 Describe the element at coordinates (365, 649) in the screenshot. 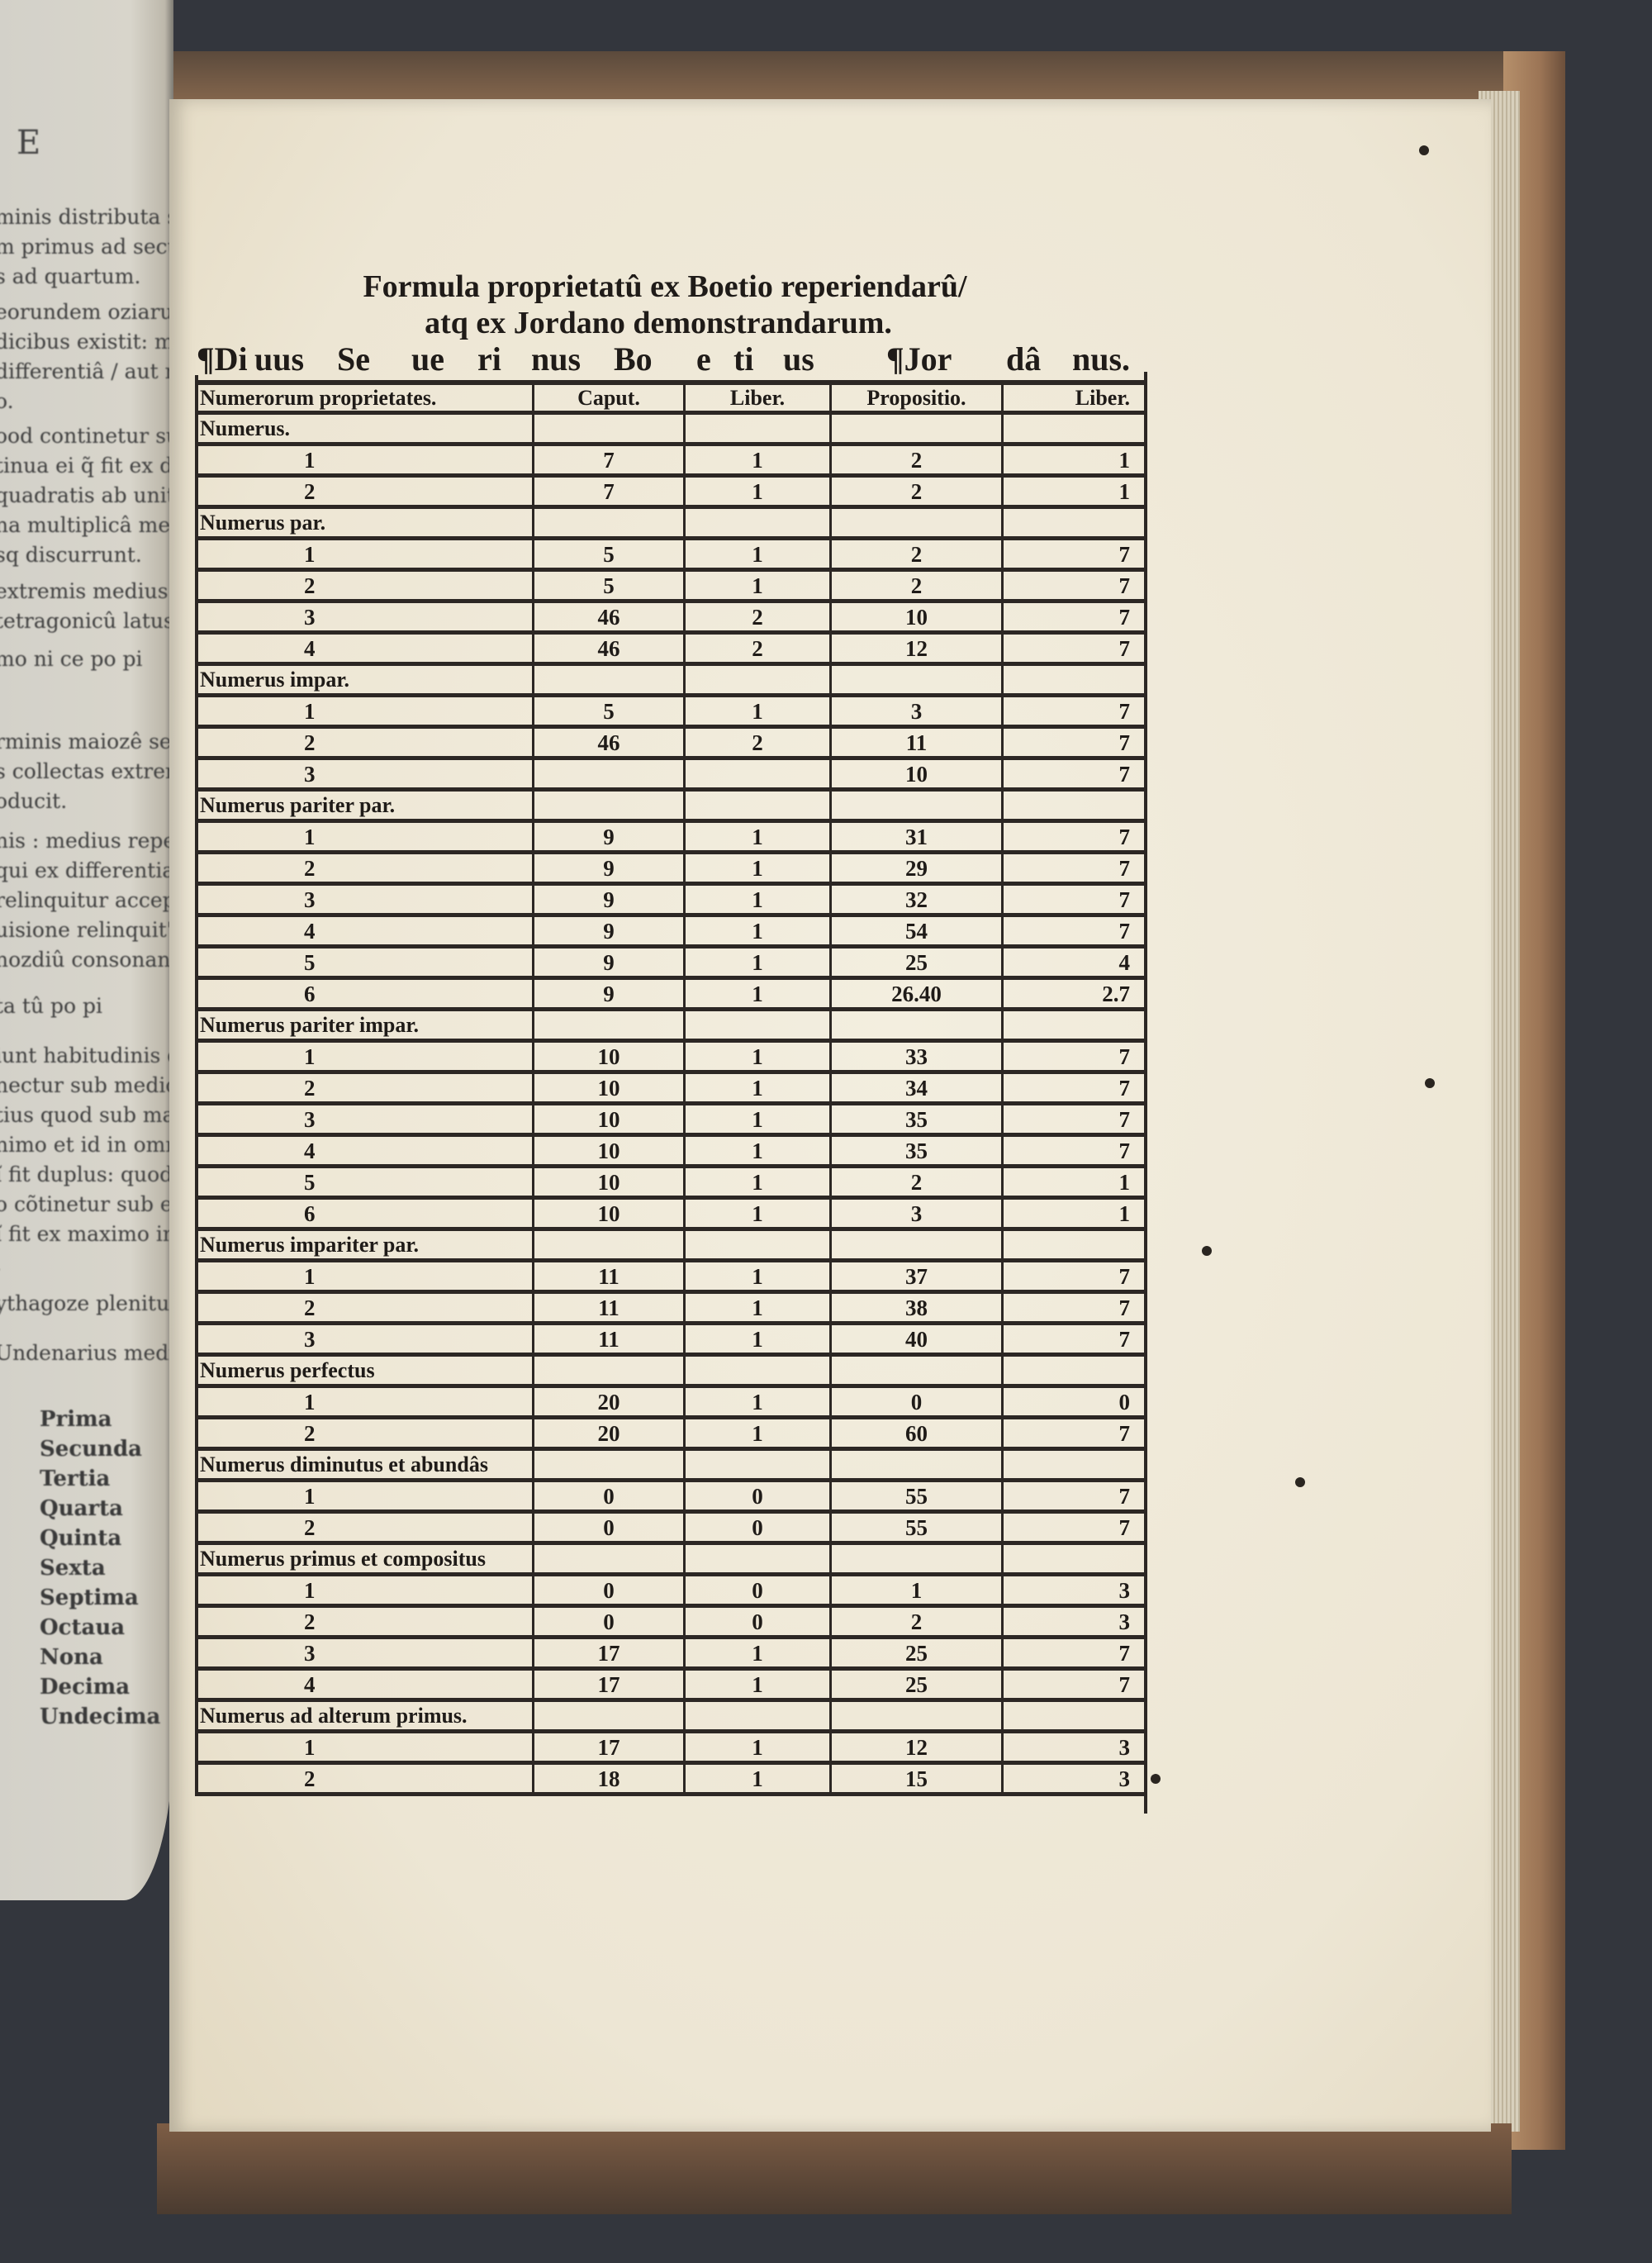

I see `table-cell: 4` at that location.